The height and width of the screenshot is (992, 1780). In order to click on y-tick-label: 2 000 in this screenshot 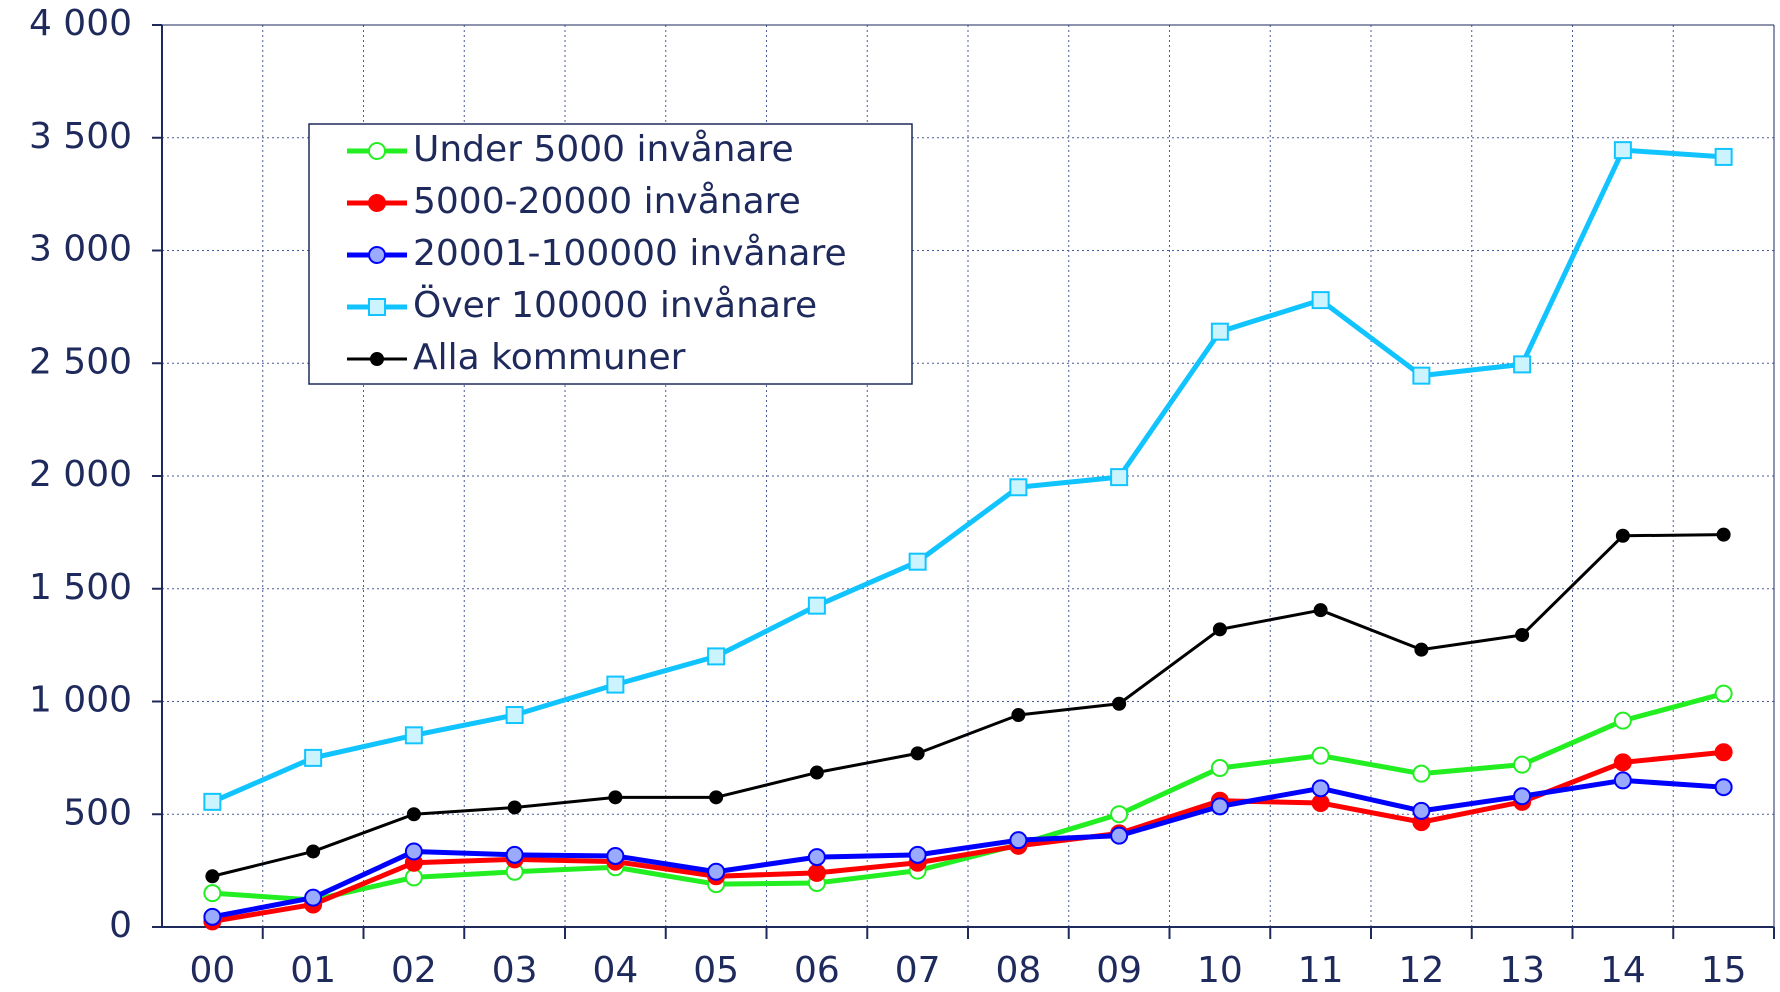, I will do `click(80, 474)`.